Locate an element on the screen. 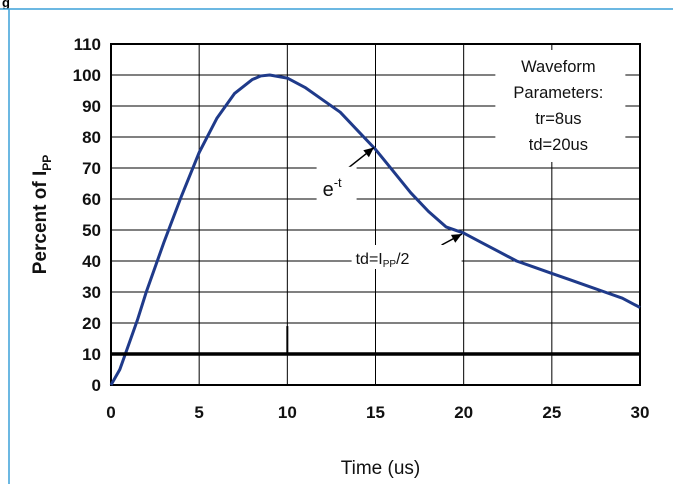 The height and width of the screenshot is (484, 673). y-tick-label: 90 is located at coordinates (91, 106).